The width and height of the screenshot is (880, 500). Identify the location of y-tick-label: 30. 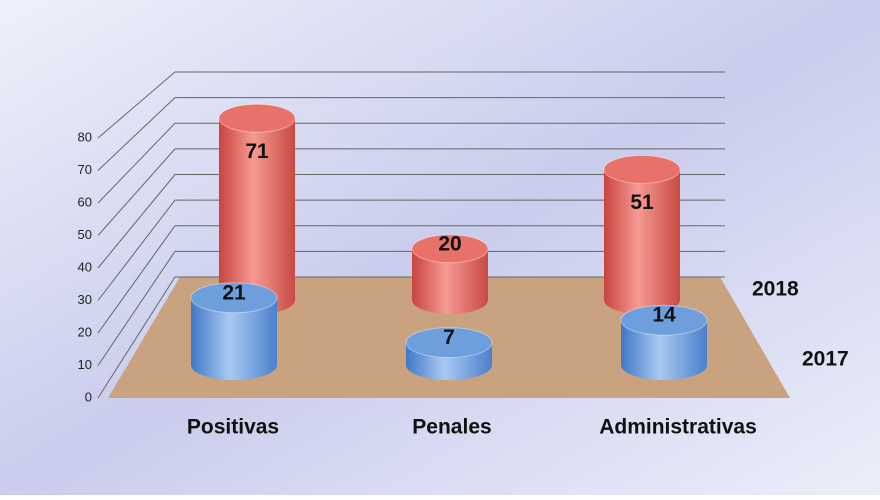
(85, 299).